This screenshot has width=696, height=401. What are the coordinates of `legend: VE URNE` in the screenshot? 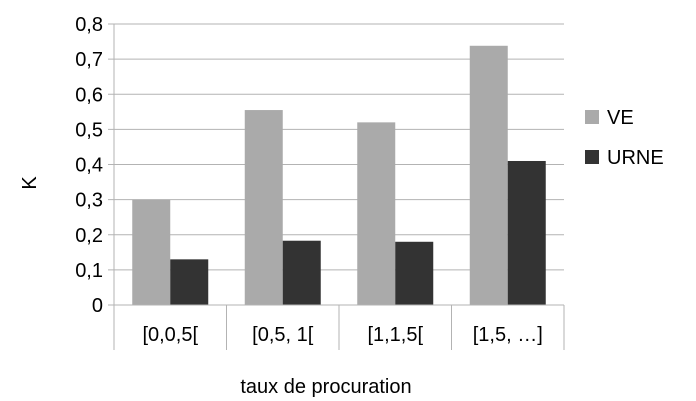 It's located at (624, 138).